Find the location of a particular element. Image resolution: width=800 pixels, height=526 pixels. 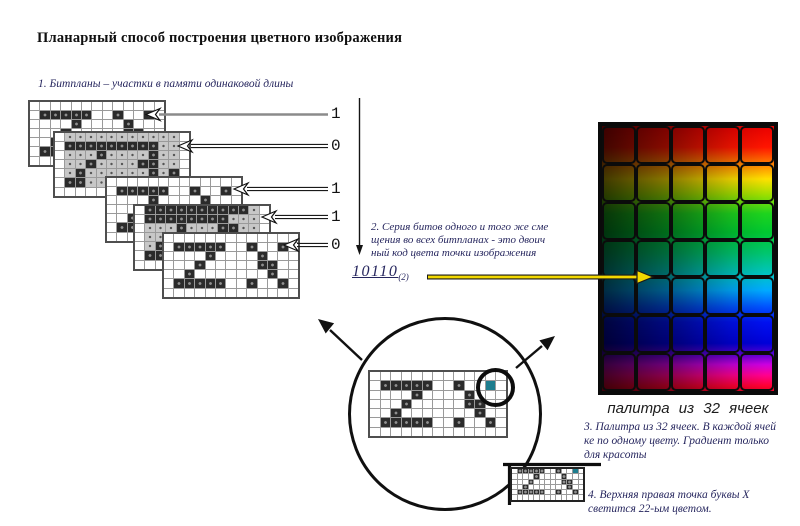

highlighted-pixel-cell is located at coordinates (575, 471).